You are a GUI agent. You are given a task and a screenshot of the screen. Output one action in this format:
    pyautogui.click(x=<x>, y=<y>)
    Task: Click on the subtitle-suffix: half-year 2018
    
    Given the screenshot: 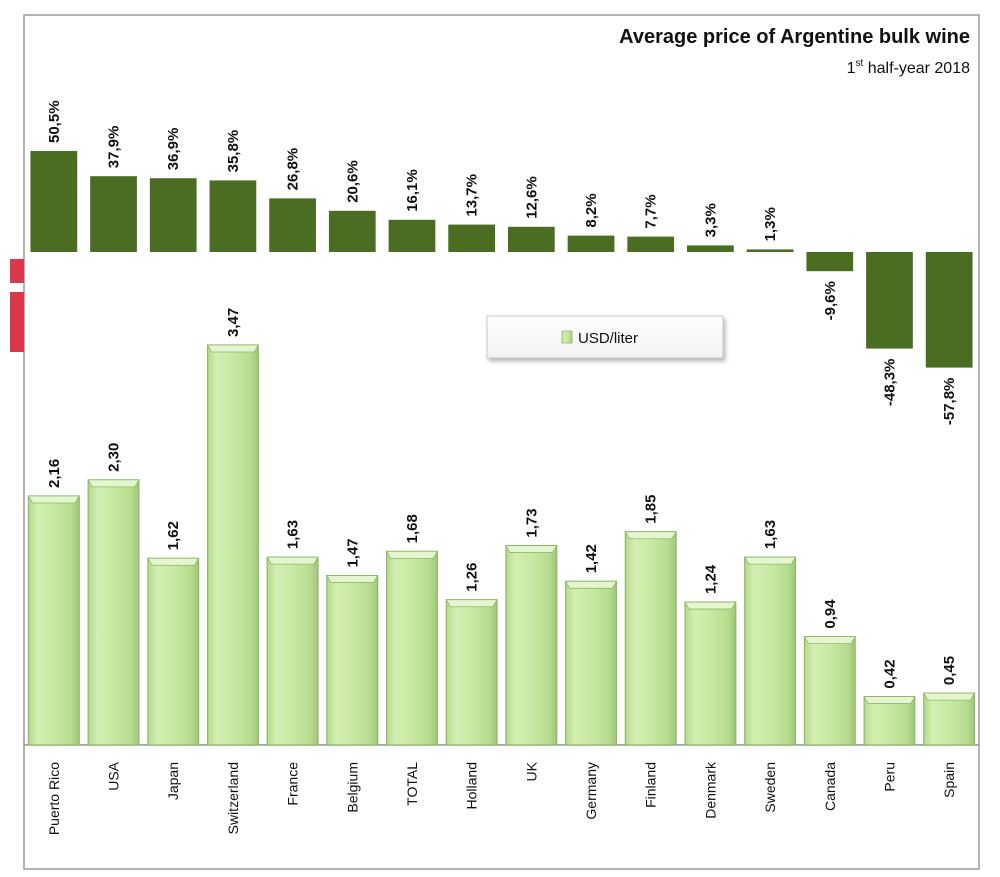 What is the action you would take?
    pyautogui.click(x=916, y=68)
    